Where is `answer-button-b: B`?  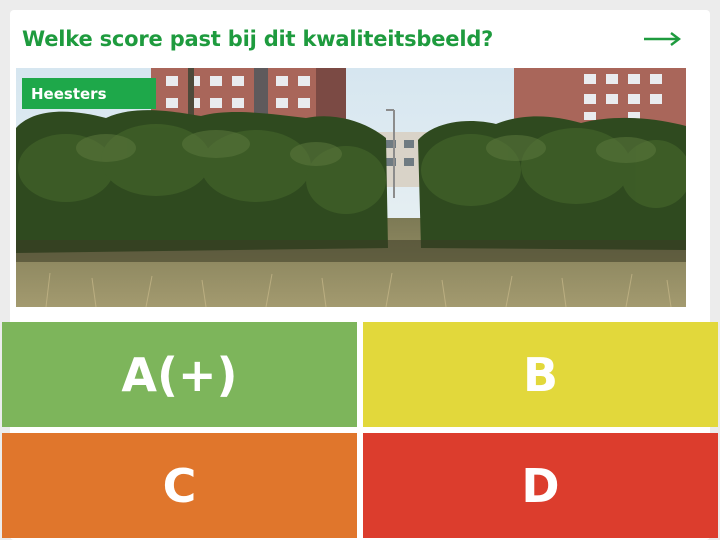 answer-button-b: B is located at coordinates (540, 374).